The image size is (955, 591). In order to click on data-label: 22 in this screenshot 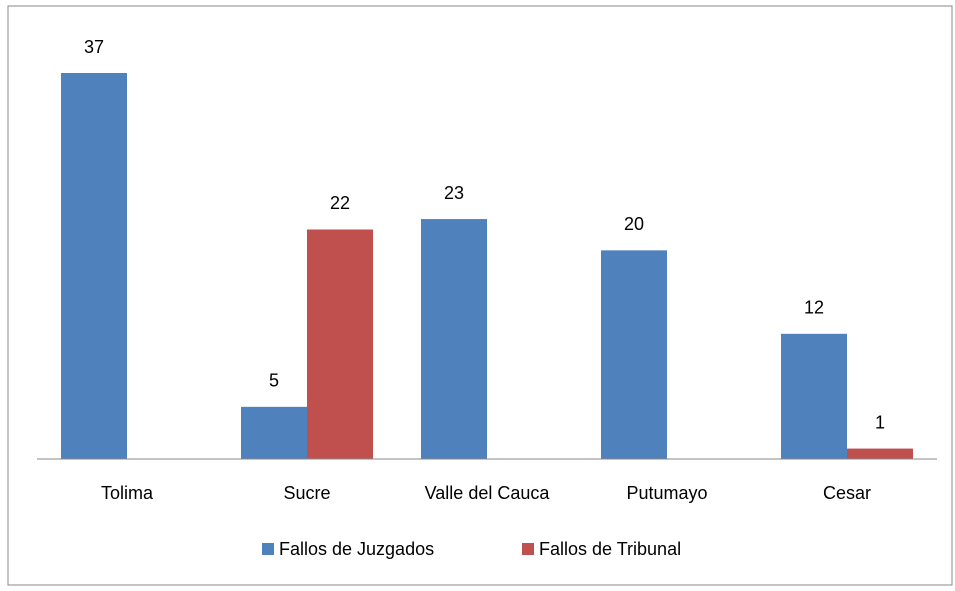, I will do `click(340, 203)`.